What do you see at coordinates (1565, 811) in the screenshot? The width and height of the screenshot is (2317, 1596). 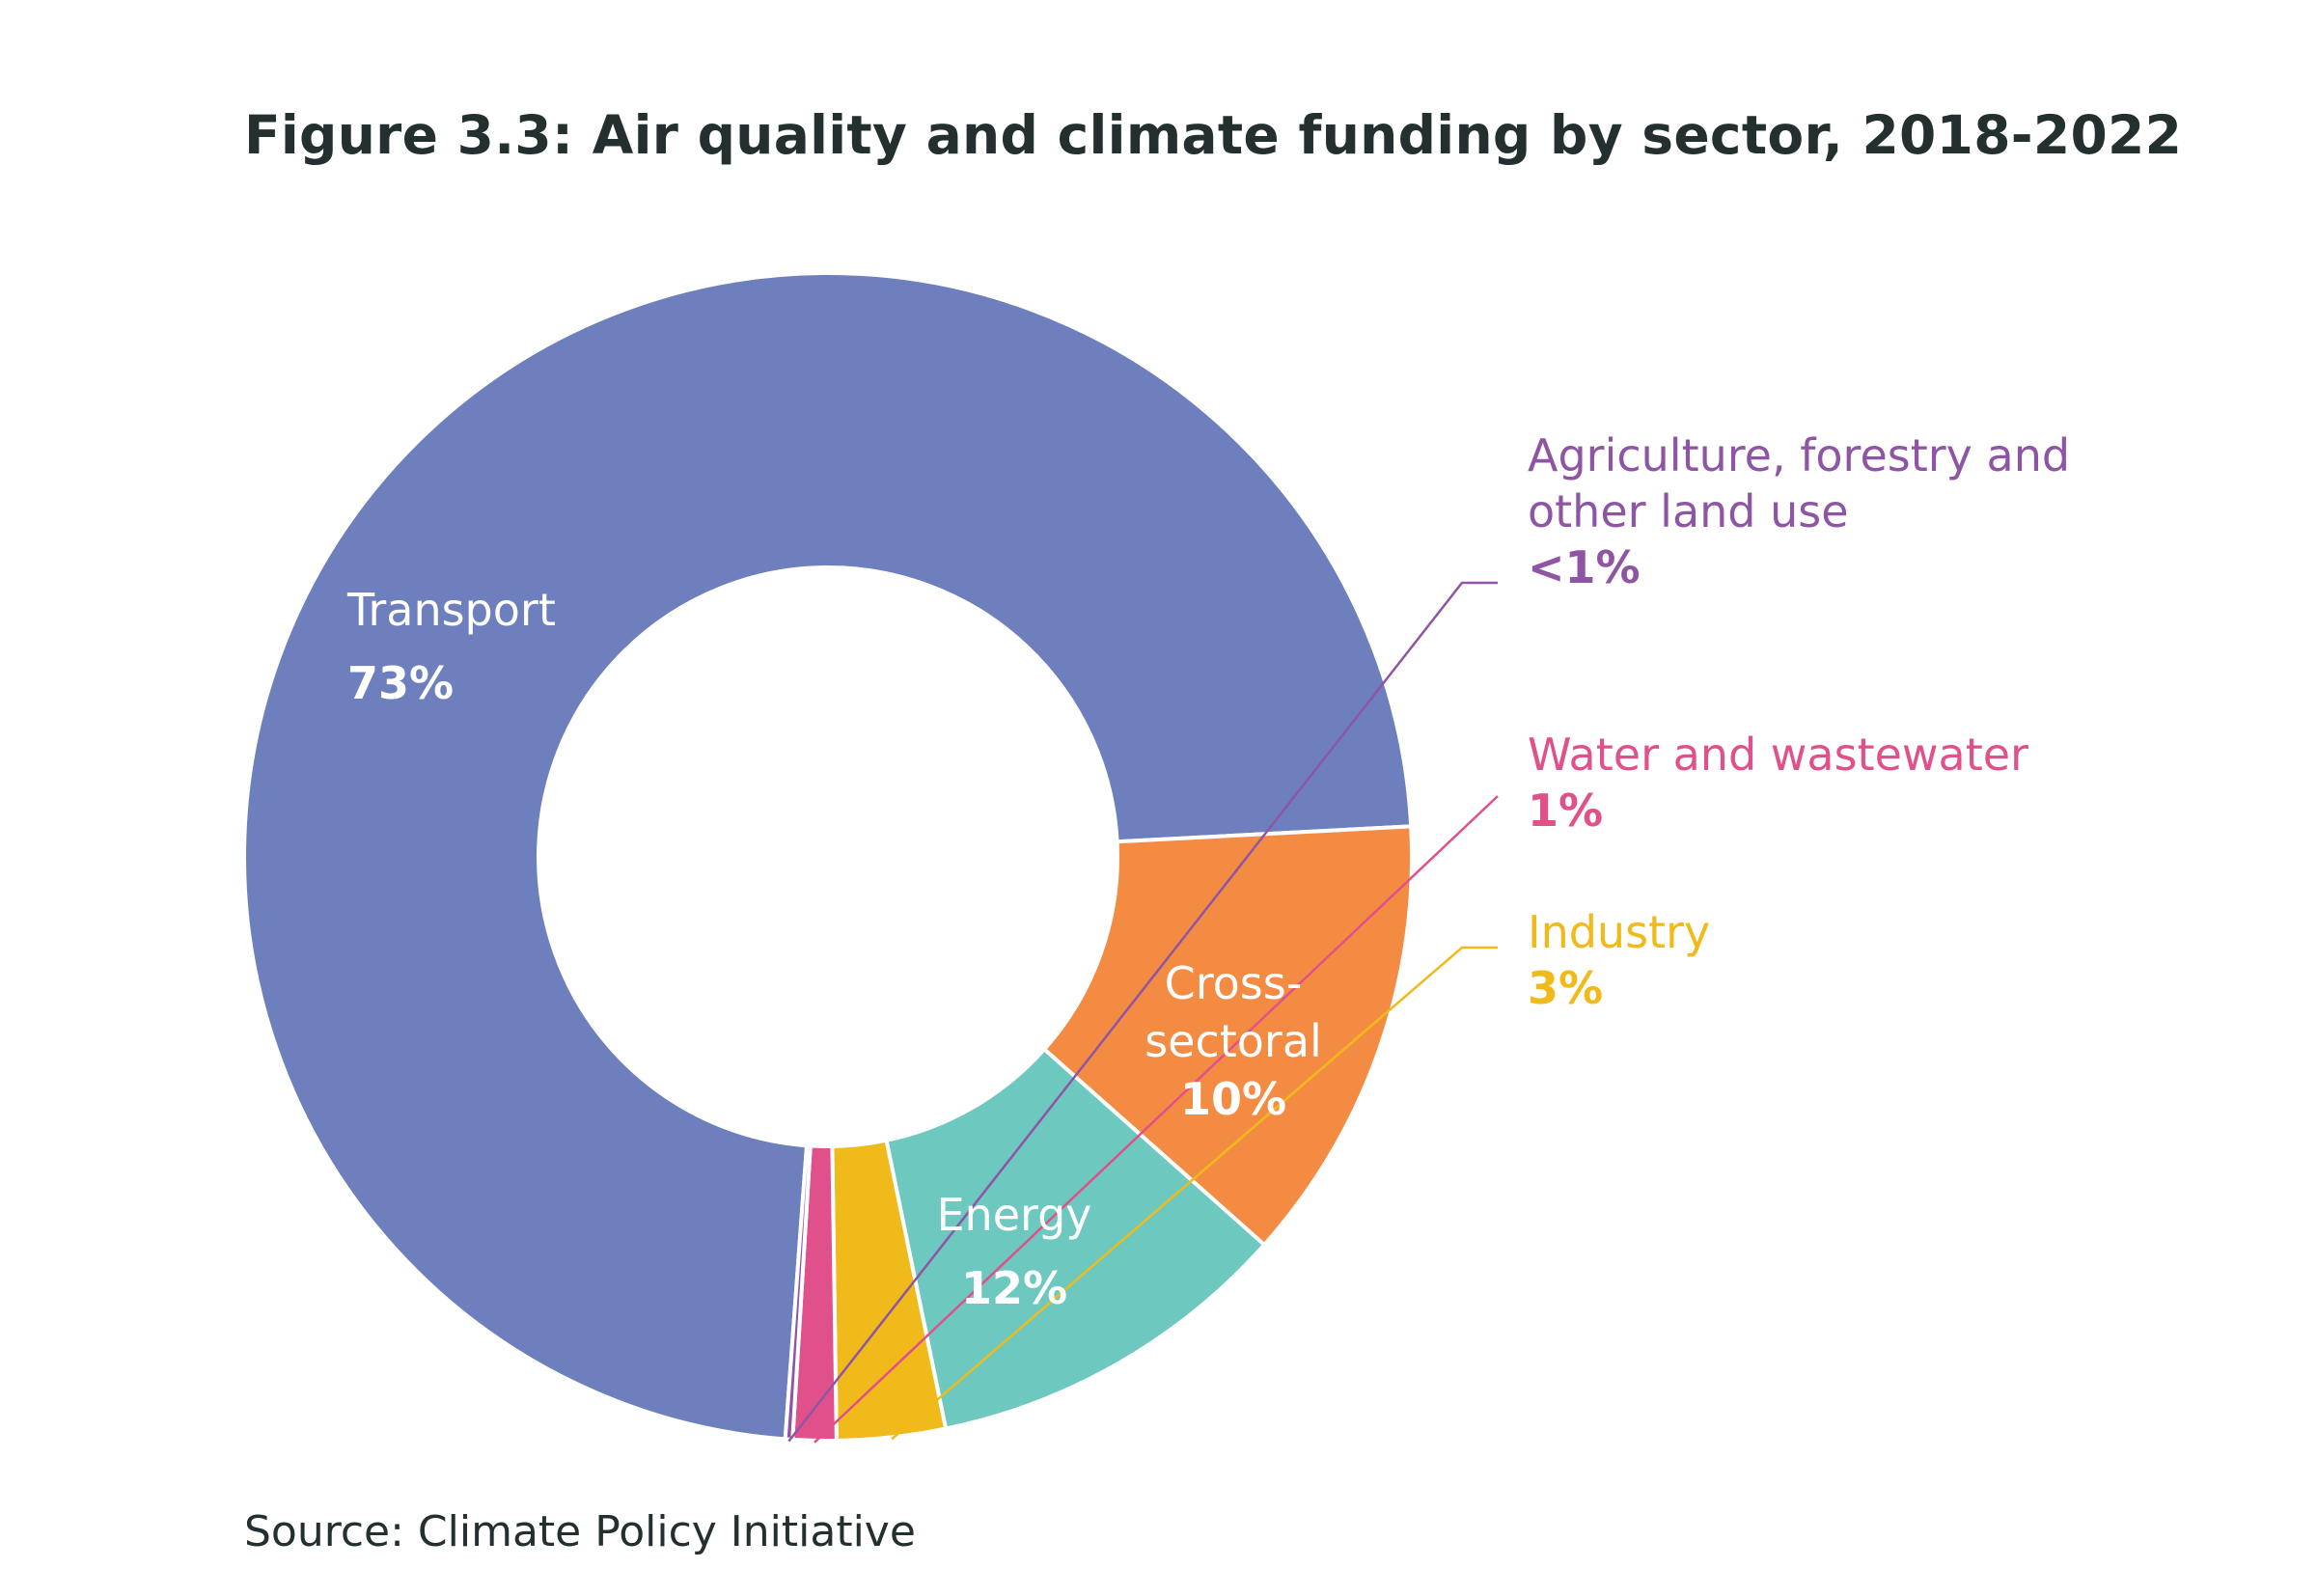 I see `callout-value-water: 1%` at bounding box center [1565, 811].